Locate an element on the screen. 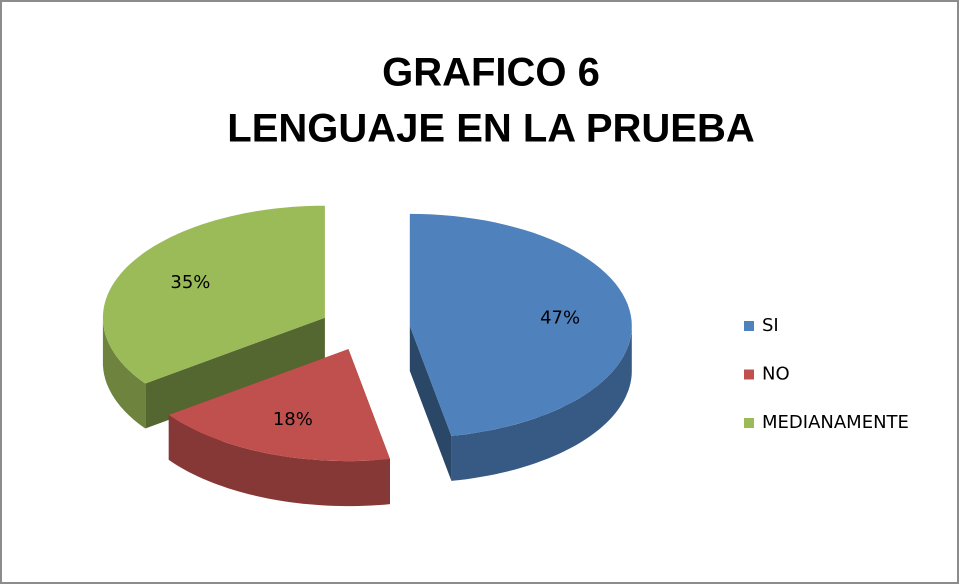 This screenshot has height=586, width=961. legend-label: NO is located at coordinates (776, 374).